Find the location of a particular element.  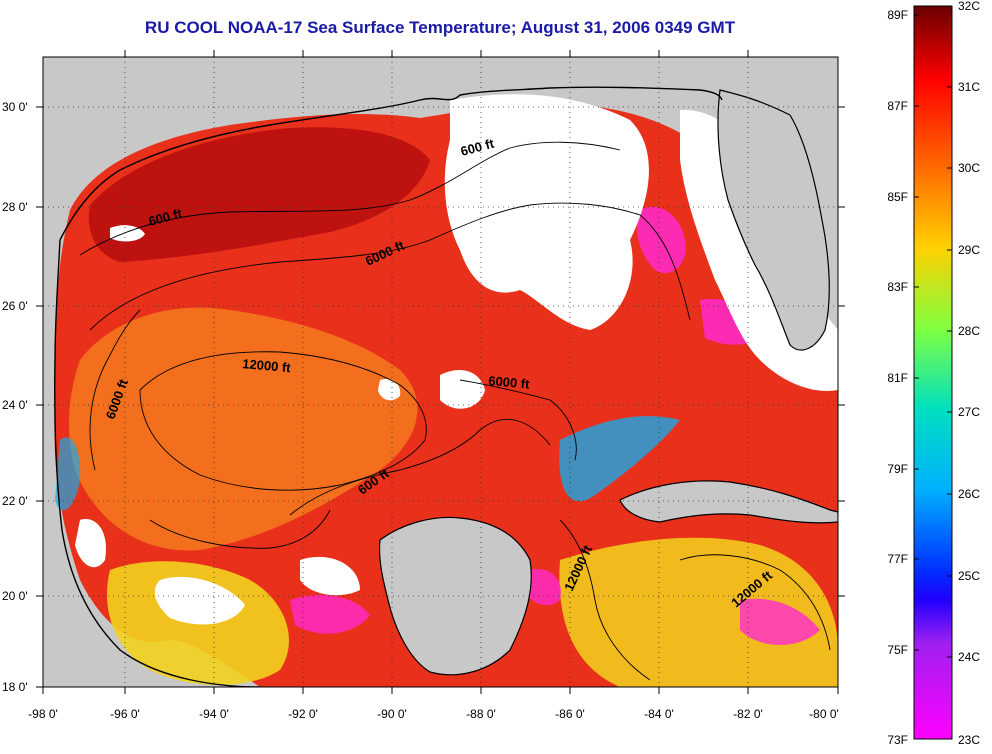

contour-label: 6000 ft is located at coordinates (509, 382).